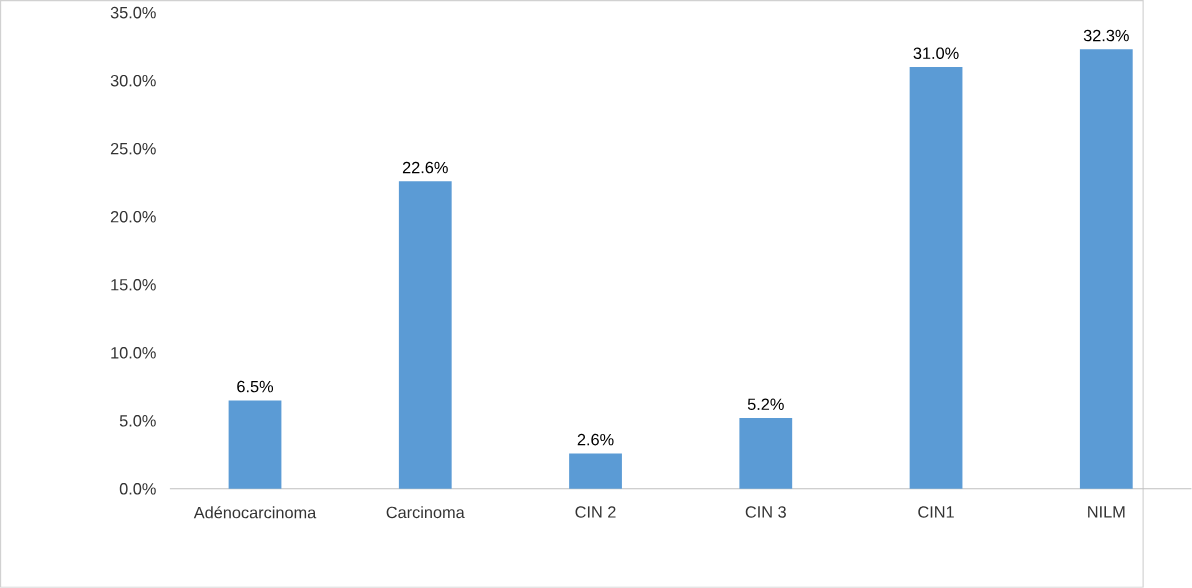 The width and height of the screenshot is (1192, 588). Describe the element at coordinates (425, 167) in the screenshot. I see `data-label: 22.6%` at that location.